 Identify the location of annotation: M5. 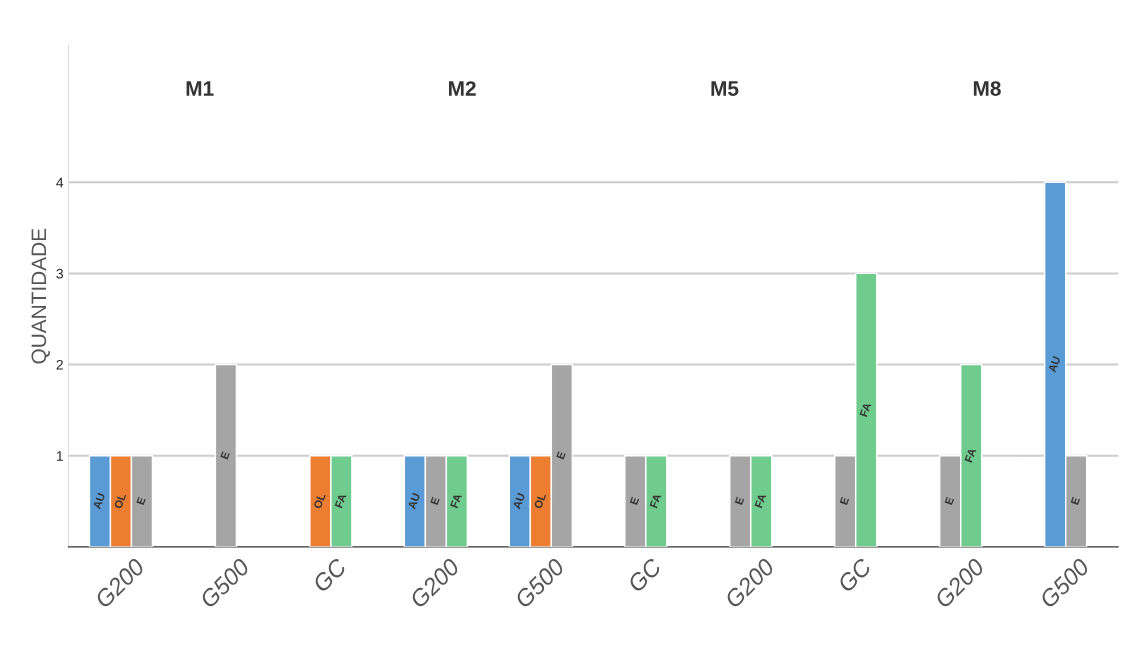
(725, 88).